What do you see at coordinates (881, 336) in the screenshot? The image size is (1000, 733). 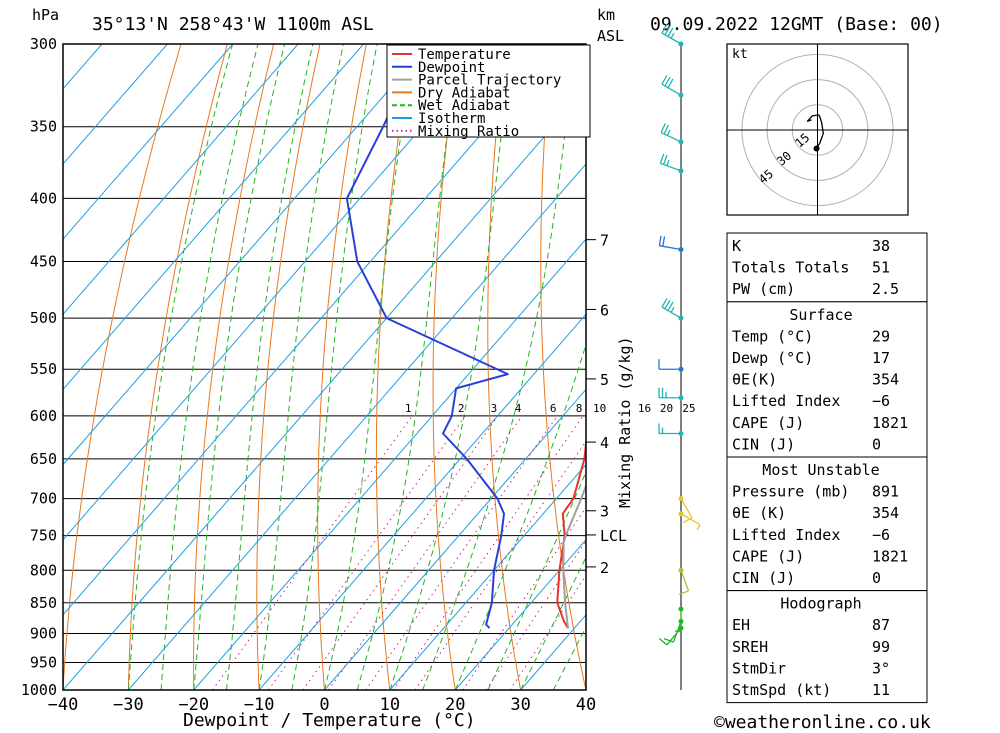 I see `index-value: 29` at bounding box center [881, 336].